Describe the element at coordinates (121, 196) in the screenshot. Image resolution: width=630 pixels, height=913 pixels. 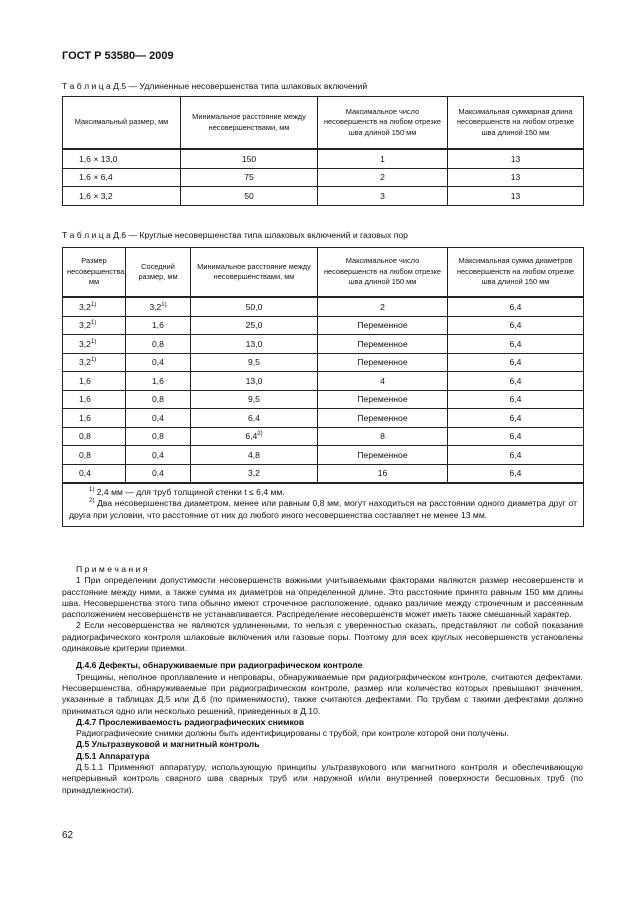
I see `table-cell: 1,6 × 3,2` at that location.